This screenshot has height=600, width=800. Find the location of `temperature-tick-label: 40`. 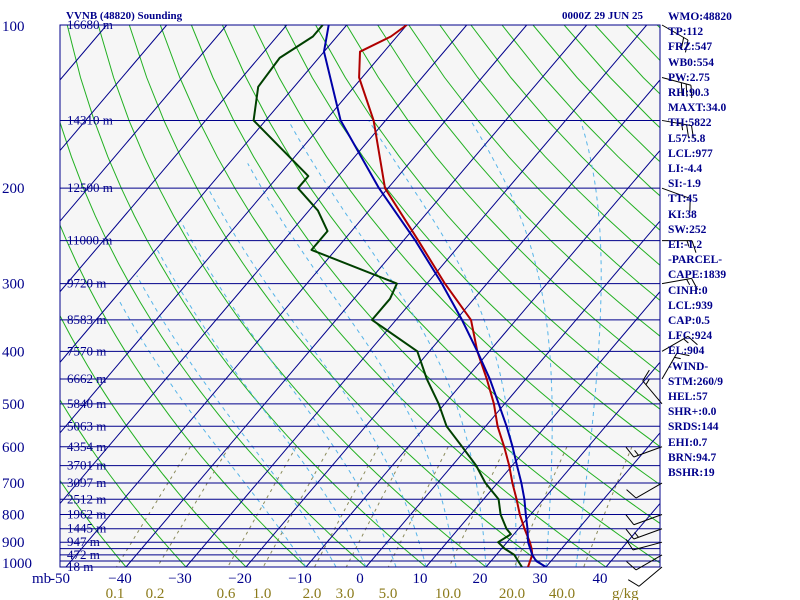

temperature-tick-label: 40 is located at coordinates (600, 579).